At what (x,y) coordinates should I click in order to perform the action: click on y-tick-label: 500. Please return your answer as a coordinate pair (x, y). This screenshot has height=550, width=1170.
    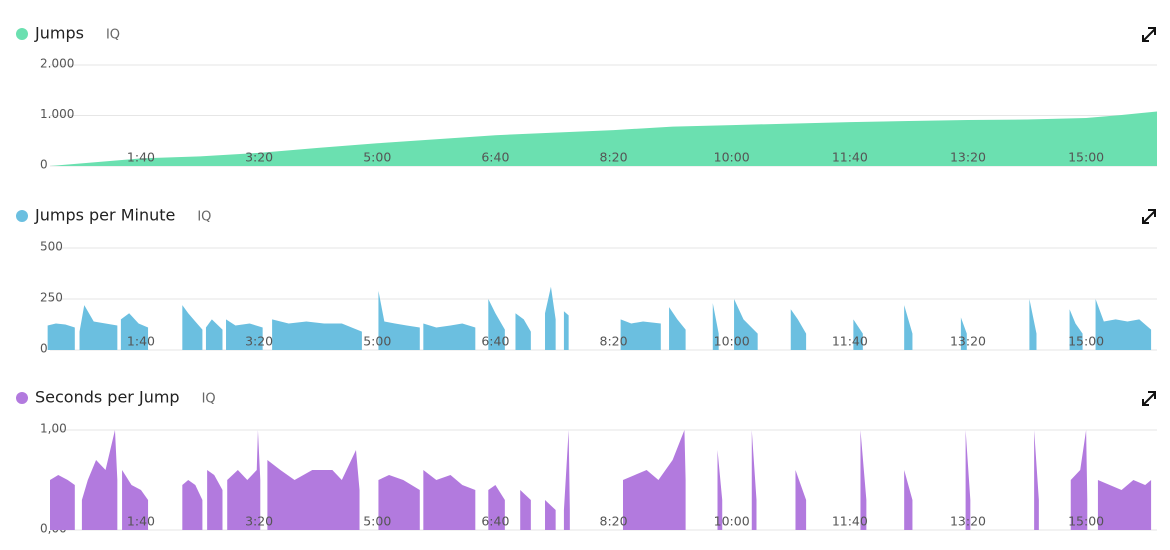
    Looking at the image, I should click on (51, 247).